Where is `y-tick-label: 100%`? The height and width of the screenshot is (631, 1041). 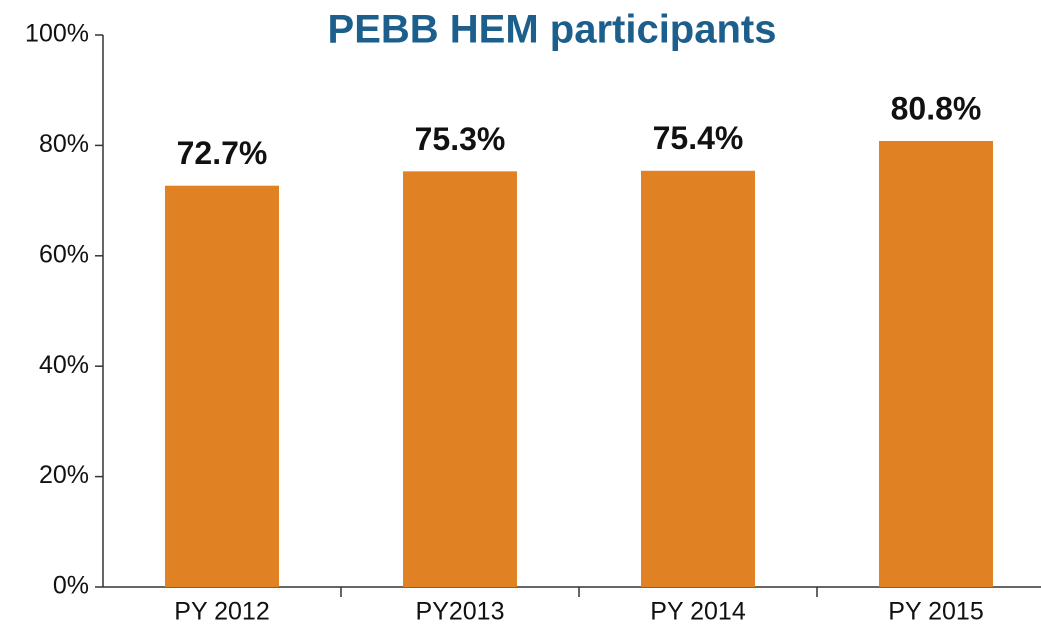
y-tick-label: 100% is located at coordinates (57, 34).